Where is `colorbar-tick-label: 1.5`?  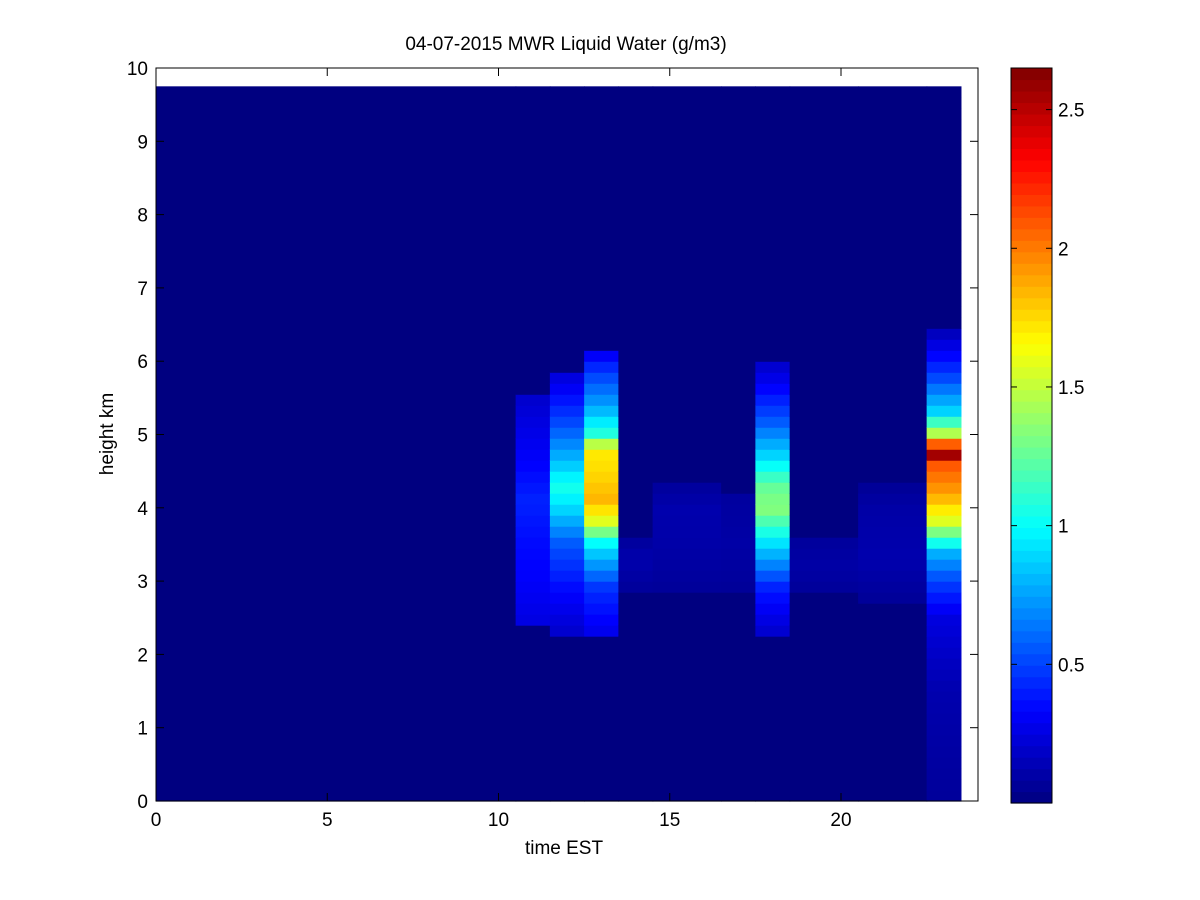 colorbar-tick-label: 1.5 is located at coordinates (1071, 388).